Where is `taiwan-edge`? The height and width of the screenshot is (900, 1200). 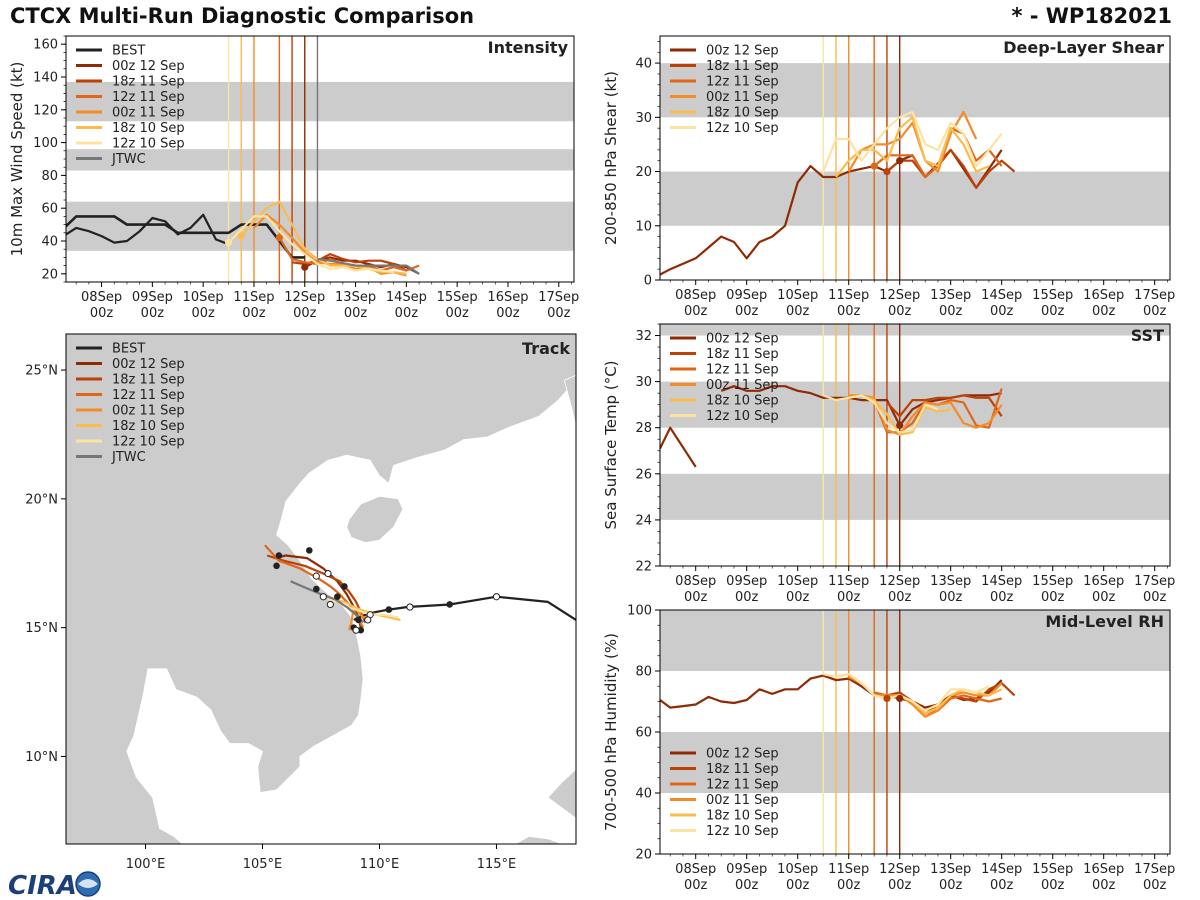 taiwan-edge is located at coordinates (569, 400).